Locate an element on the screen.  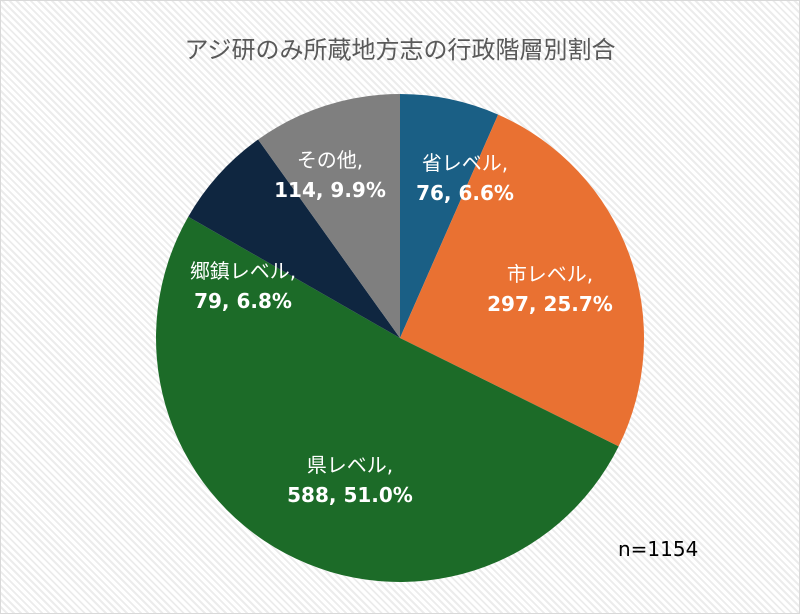
label-value: 297, 25.7% is located at coordinates (550, 304).